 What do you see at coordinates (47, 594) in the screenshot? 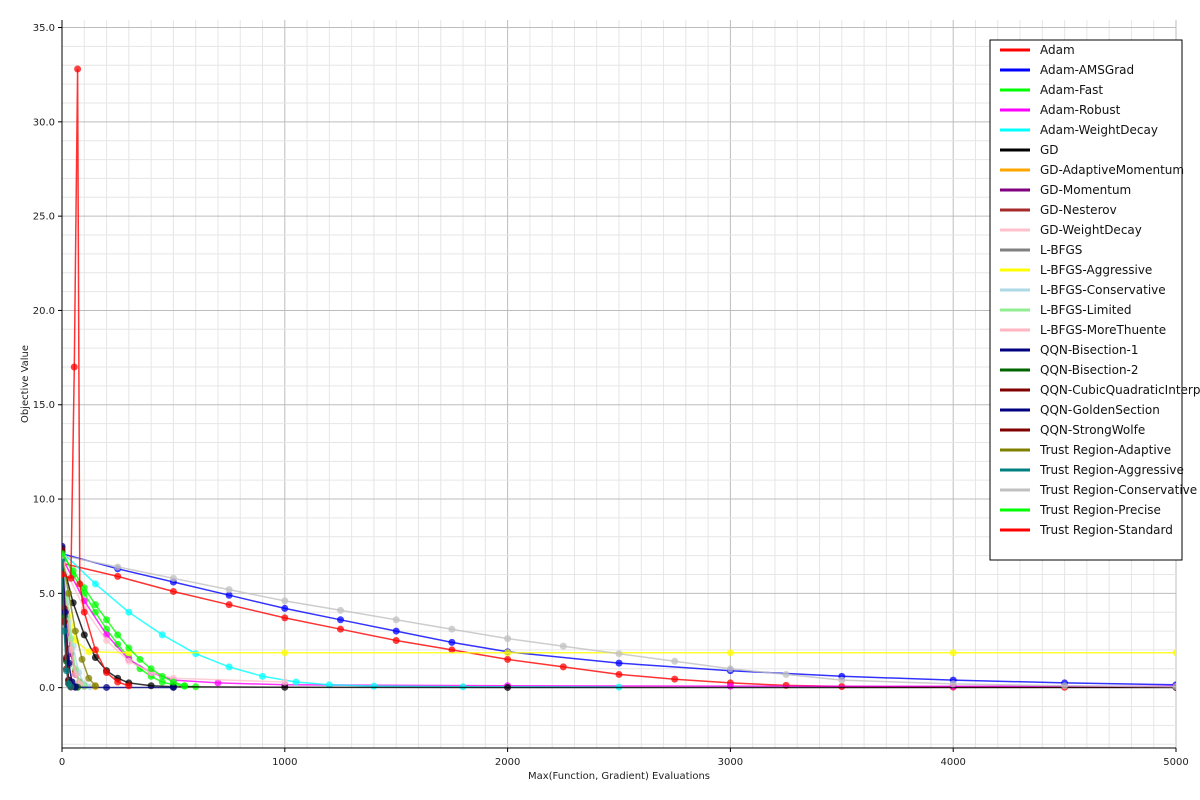
I see `y-tick-label: 5.0` at bounding box center [47, 594].